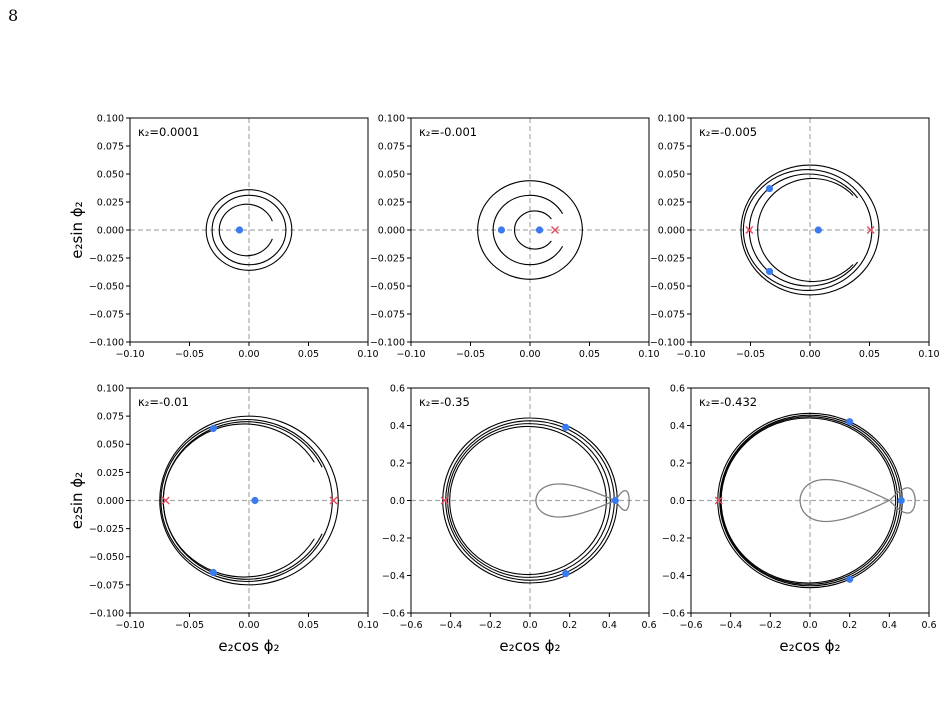 This screenshot has width=944, height=707. I want to click on x-tick-label: 0.0, so click(529, 625).